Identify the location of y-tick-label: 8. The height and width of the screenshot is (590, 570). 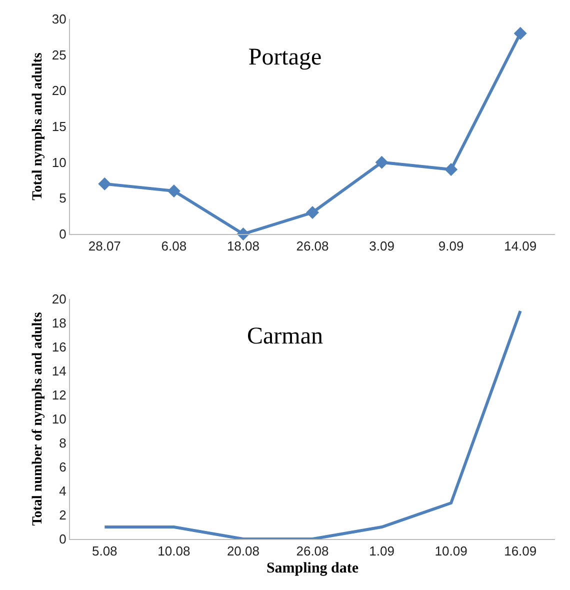
(62, 443).